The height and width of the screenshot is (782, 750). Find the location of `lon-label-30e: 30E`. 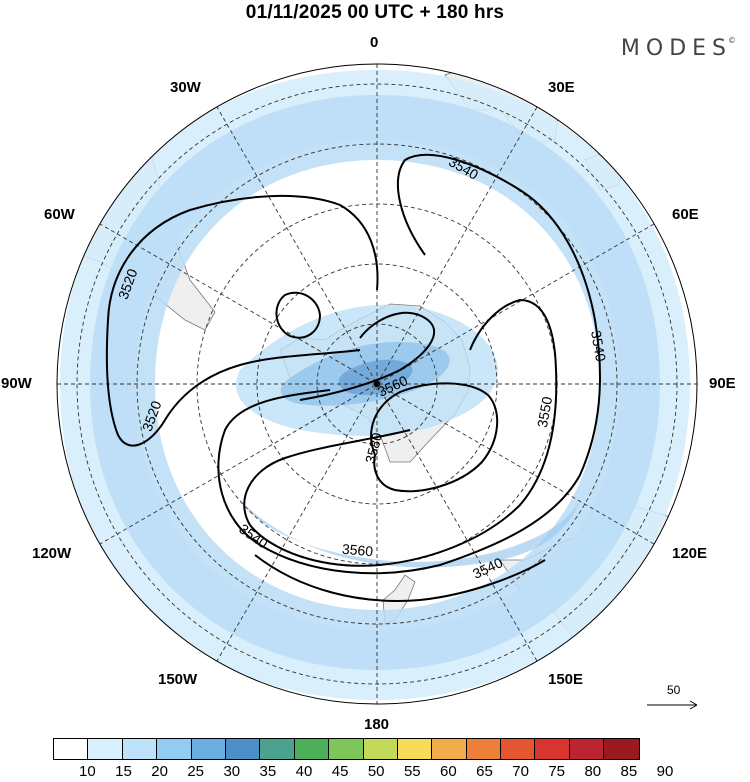

lon-label-30e: 30E is located at coordinates (561, 87).